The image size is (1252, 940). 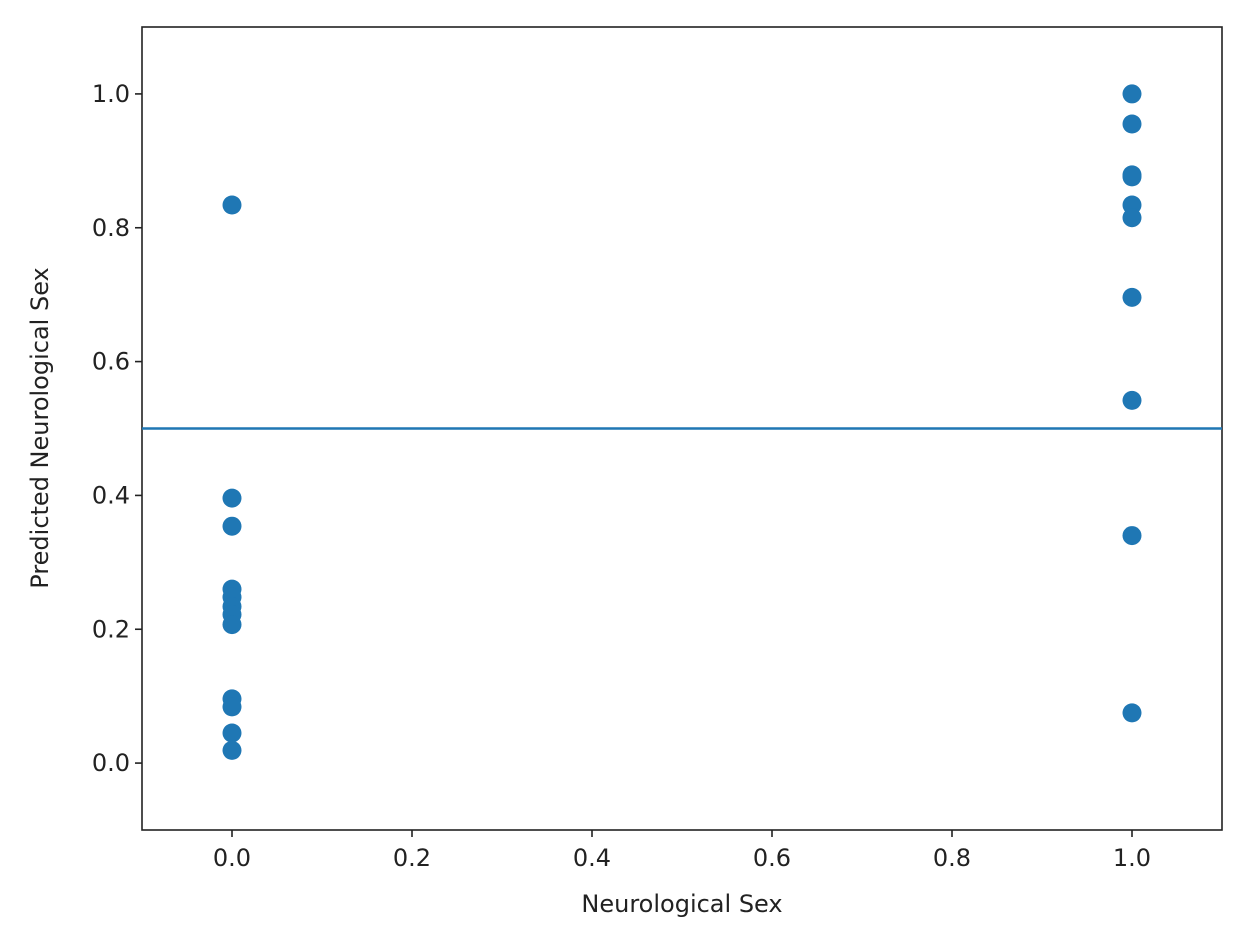 I want to click on y-tick-label: 1.0, so click(x=111, y=94).